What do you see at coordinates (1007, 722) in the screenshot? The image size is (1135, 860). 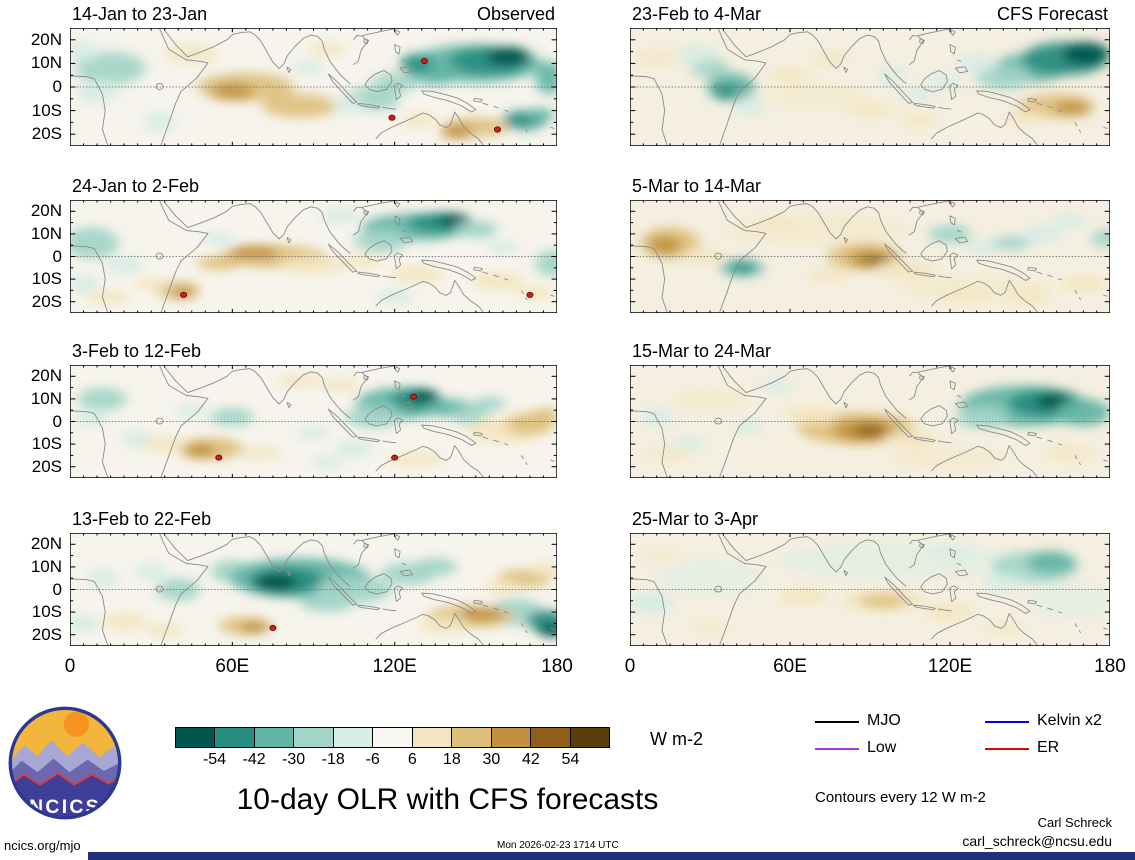 I see `legend-line-kelvin-x2` at bounding box center [1007, 722].